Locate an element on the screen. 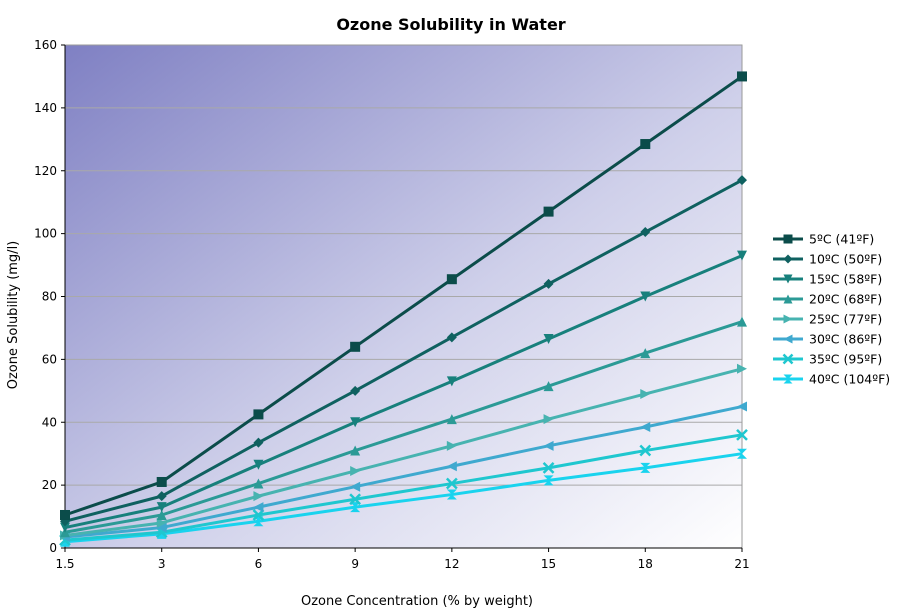  legend-item: 5ºC (41ºF) is located at coordinates (823, 239).